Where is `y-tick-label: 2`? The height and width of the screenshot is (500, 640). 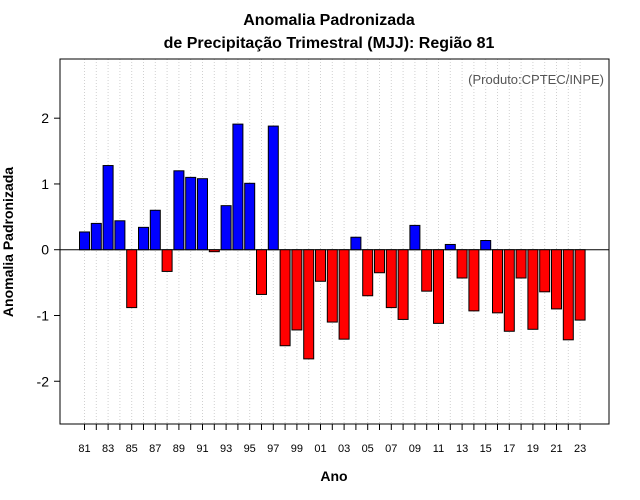
y-tick-label: 2 is located at coordinates (45, 118).